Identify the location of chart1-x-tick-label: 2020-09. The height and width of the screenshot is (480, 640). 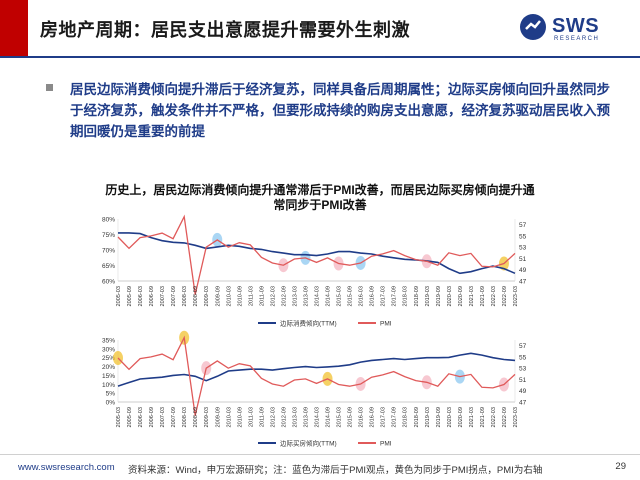
(461, 296).